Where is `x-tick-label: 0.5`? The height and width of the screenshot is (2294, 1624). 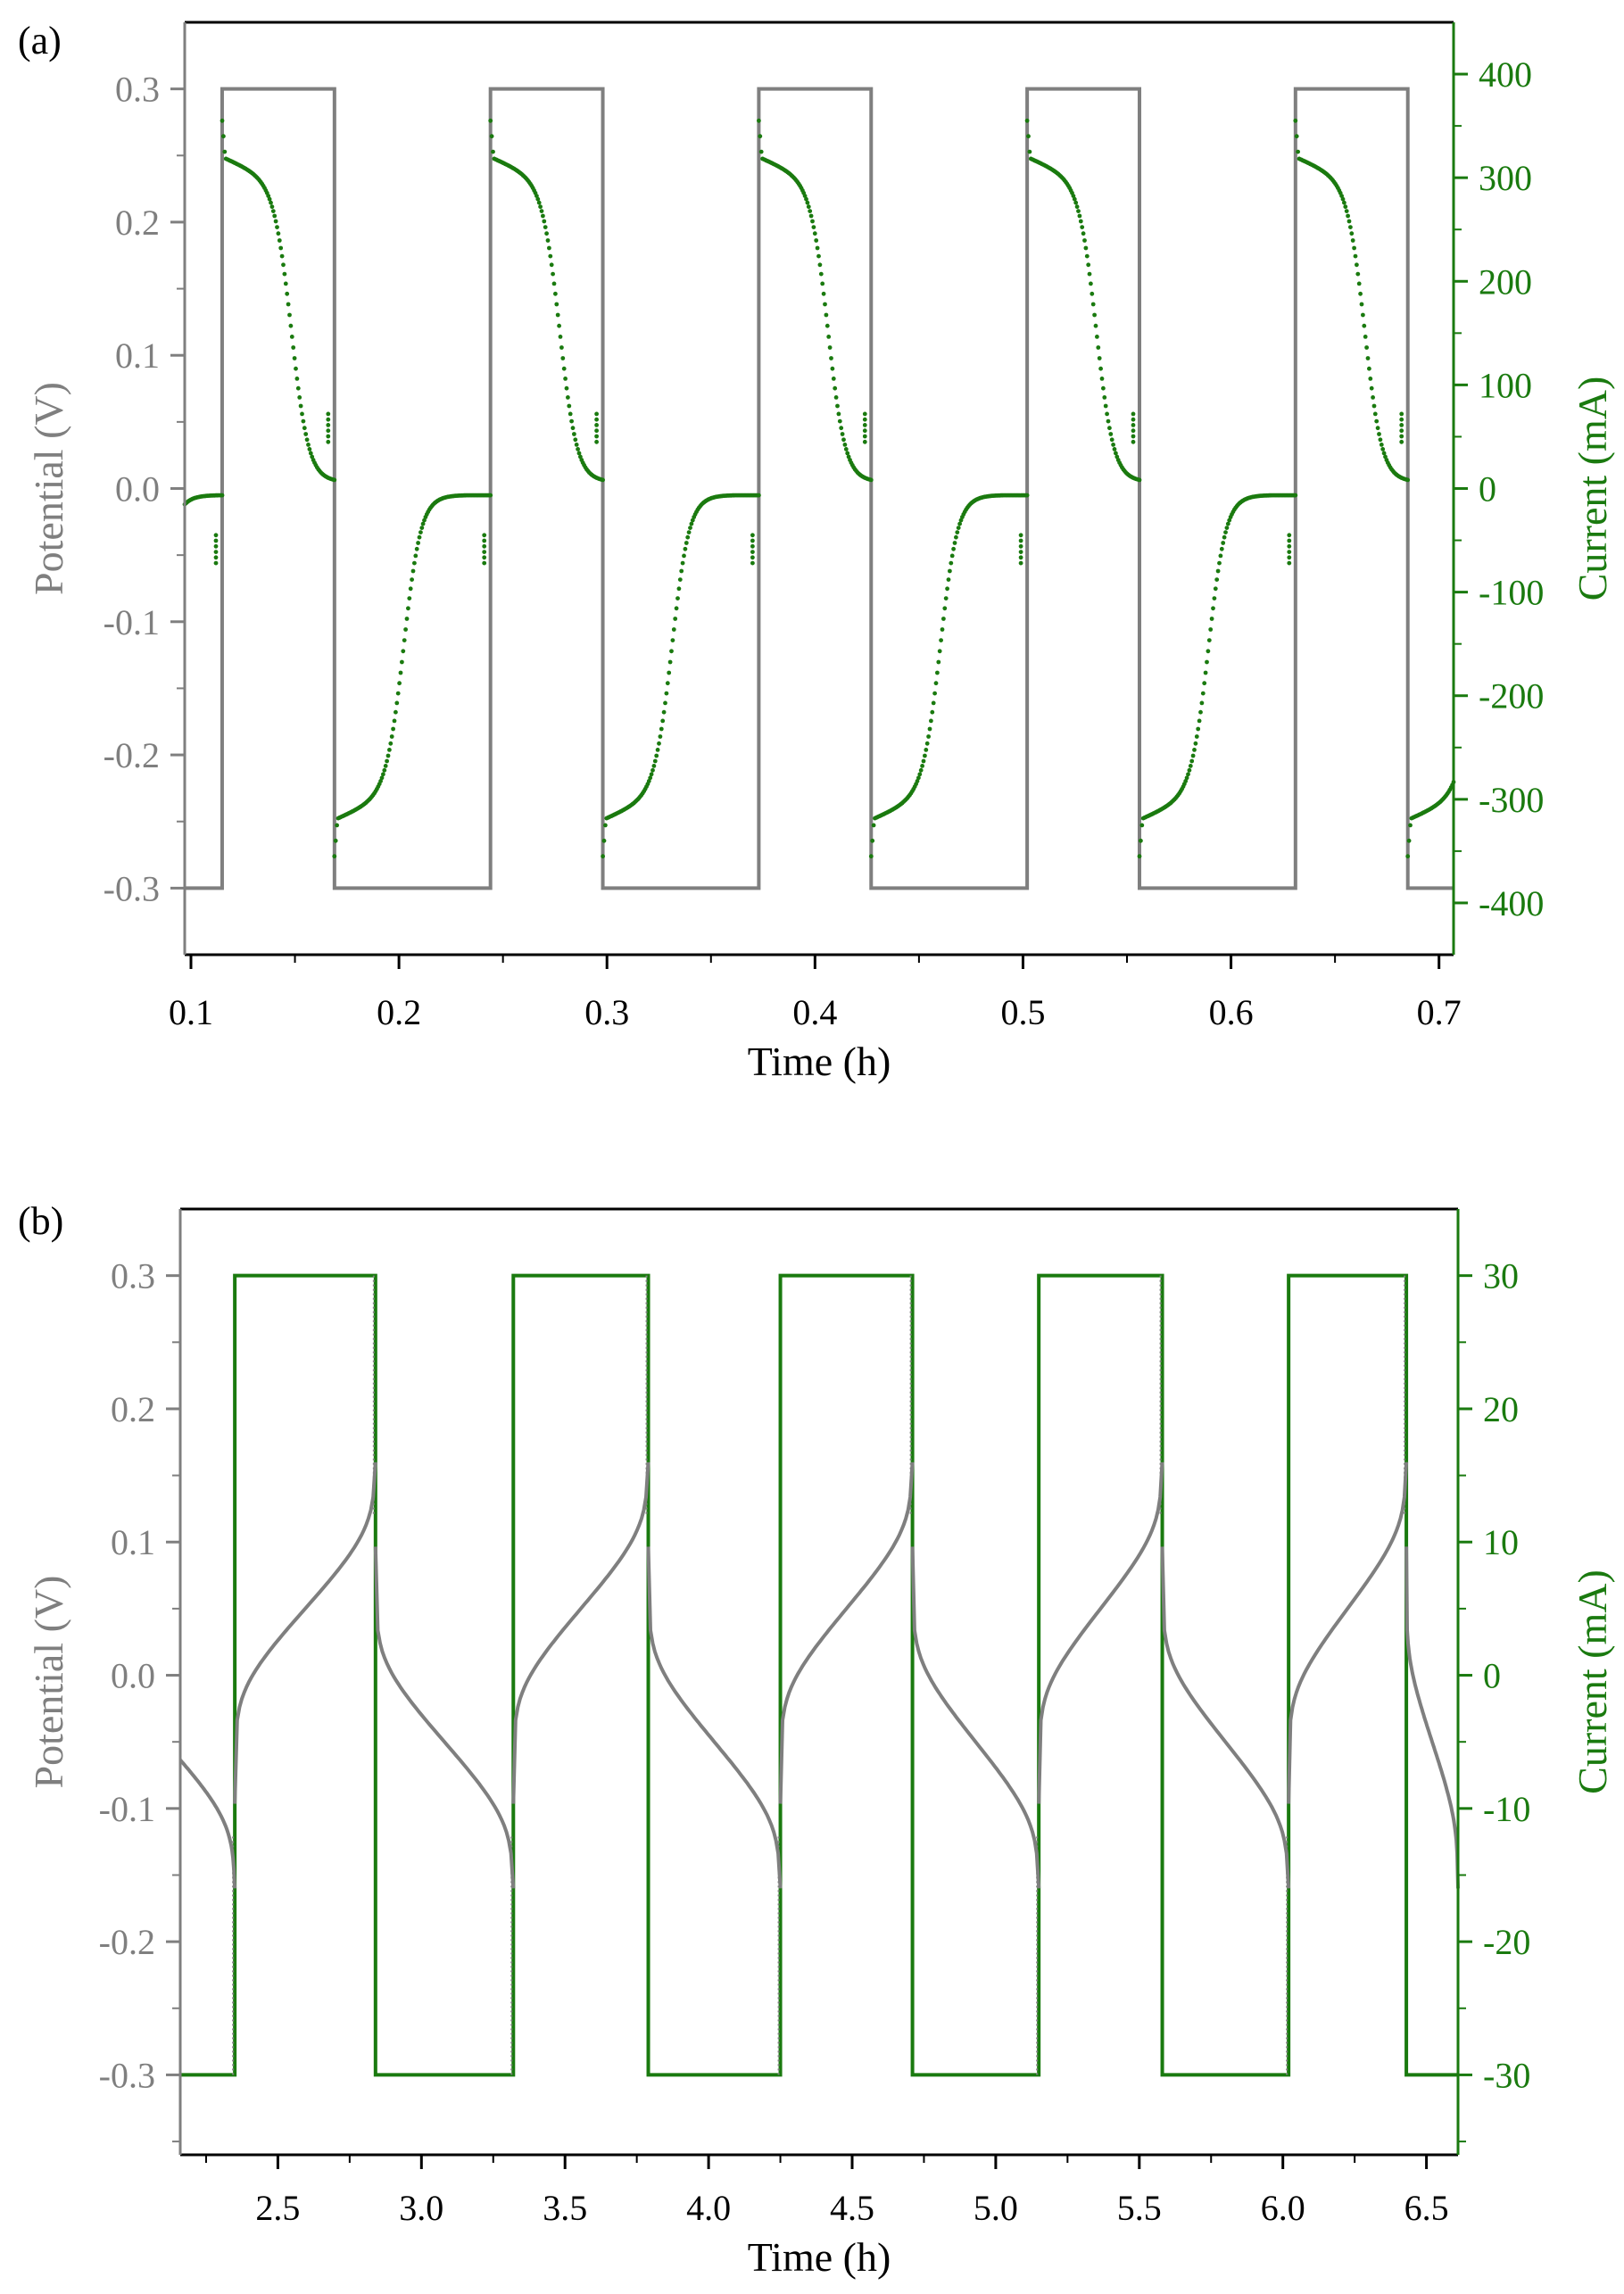
x-tick-label: 0.5 is located at coordinates (1022, 1012).